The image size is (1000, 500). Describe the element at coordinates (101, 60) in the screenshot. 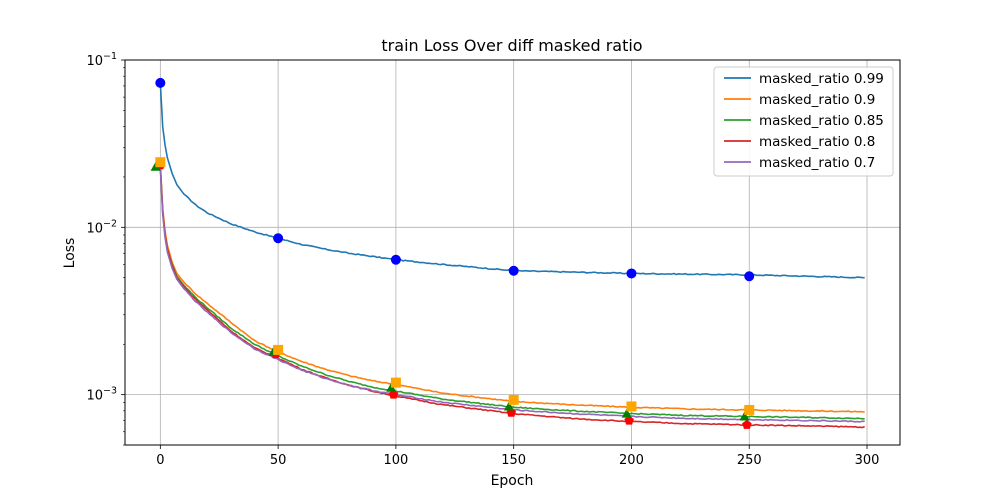

I see `y-tick-label: 10⁻¹` at that location.